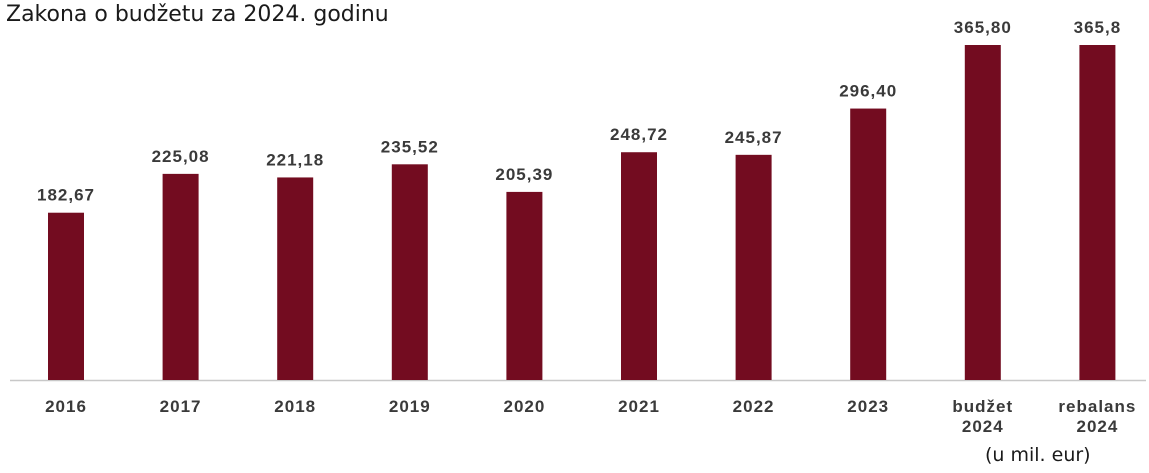  Describe the element at coordinates (410, 146) in the screenshot. I see `data-label: 235,52` at that location.